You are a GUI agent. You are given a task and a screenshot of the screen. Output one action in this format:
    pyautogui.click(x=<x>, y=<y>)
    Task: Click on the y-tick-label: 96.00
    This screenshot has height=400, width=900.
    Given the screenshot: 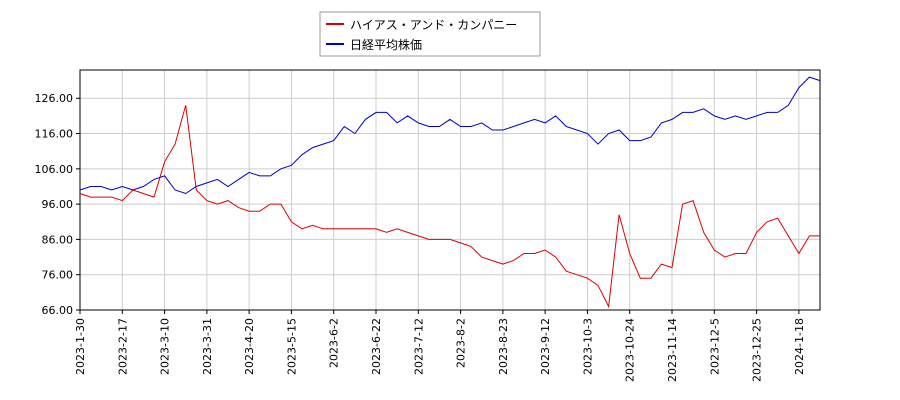 What is the action you would take?
    pyautogui.click(x=58, y=204)
    